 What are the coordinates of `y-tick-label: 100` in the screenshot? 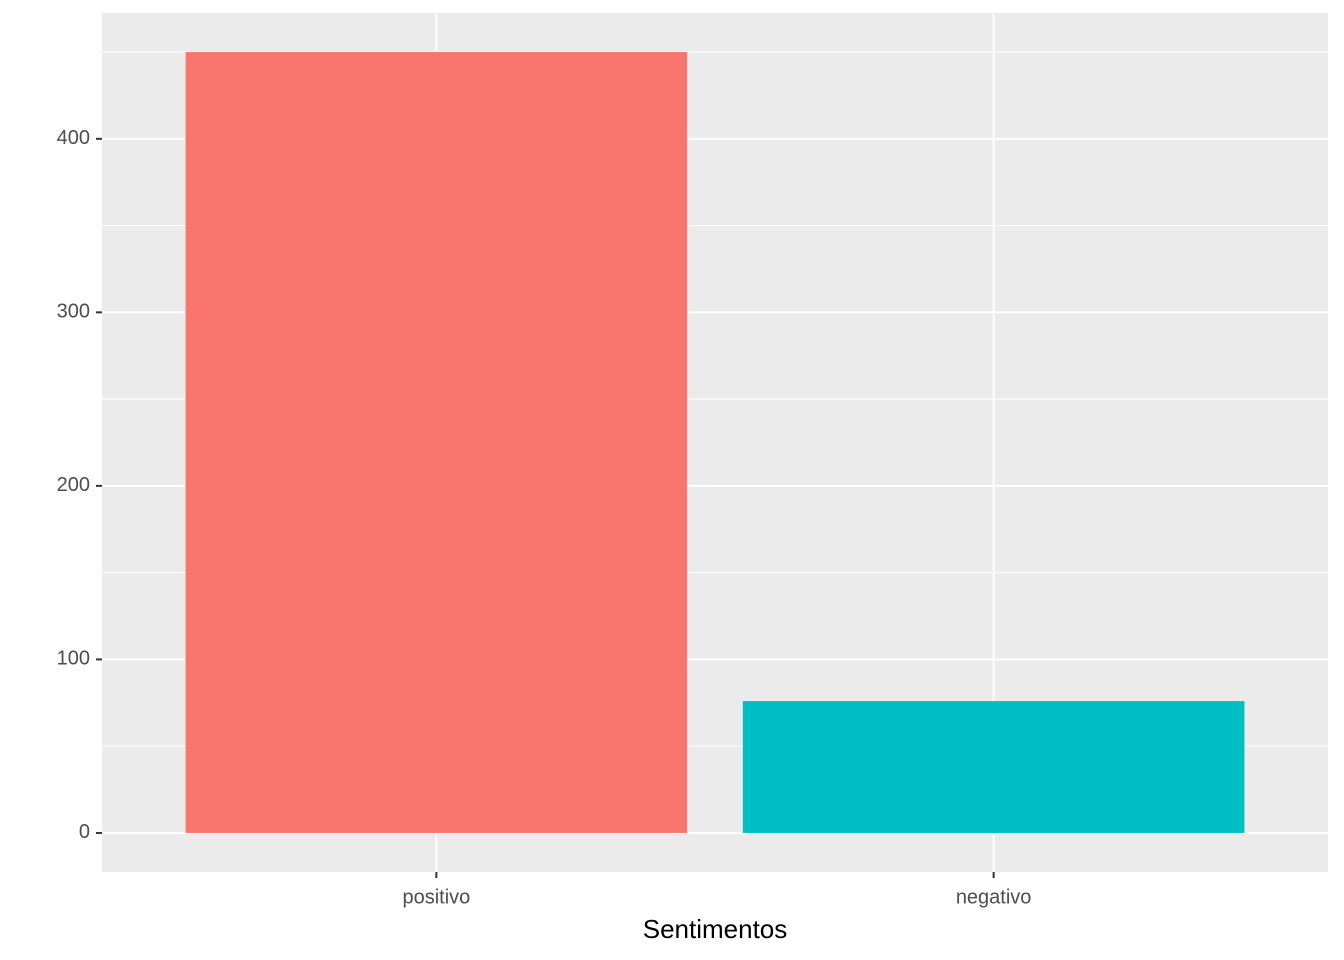 It's located at (73, 659).